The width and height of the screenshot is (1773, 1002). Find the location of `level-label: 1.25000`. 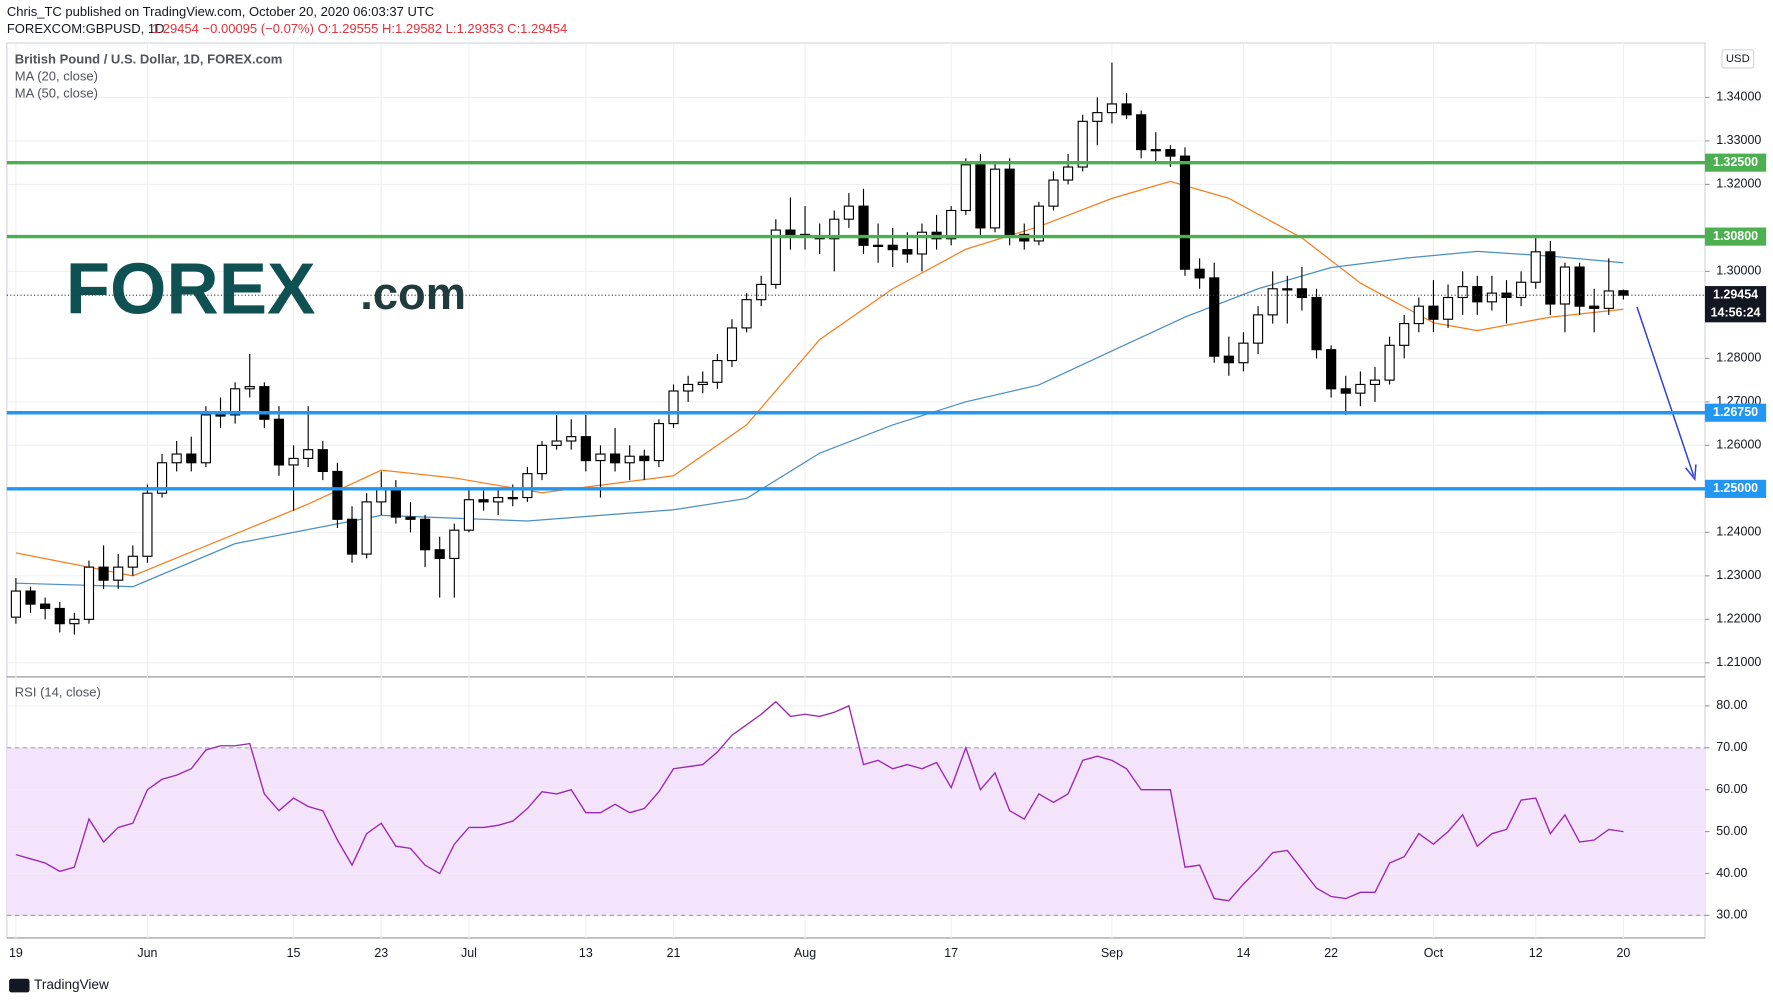

level-label: 1.25000 is located at coordinates (1735, 488).